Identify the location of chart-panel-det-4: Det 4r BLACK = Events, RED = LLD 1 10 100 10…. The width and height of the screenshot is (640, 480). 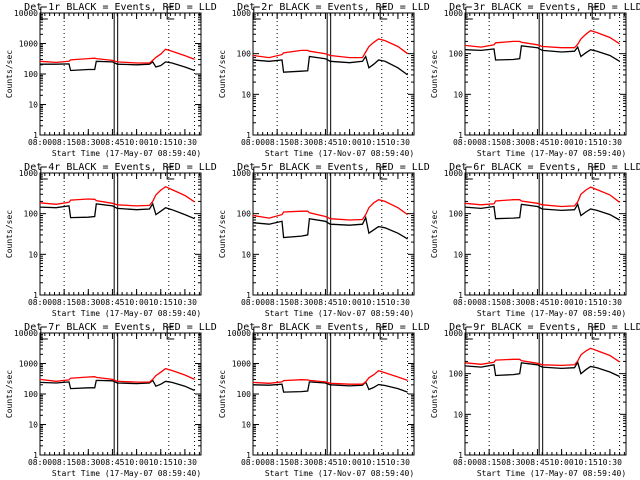
(111, 240).